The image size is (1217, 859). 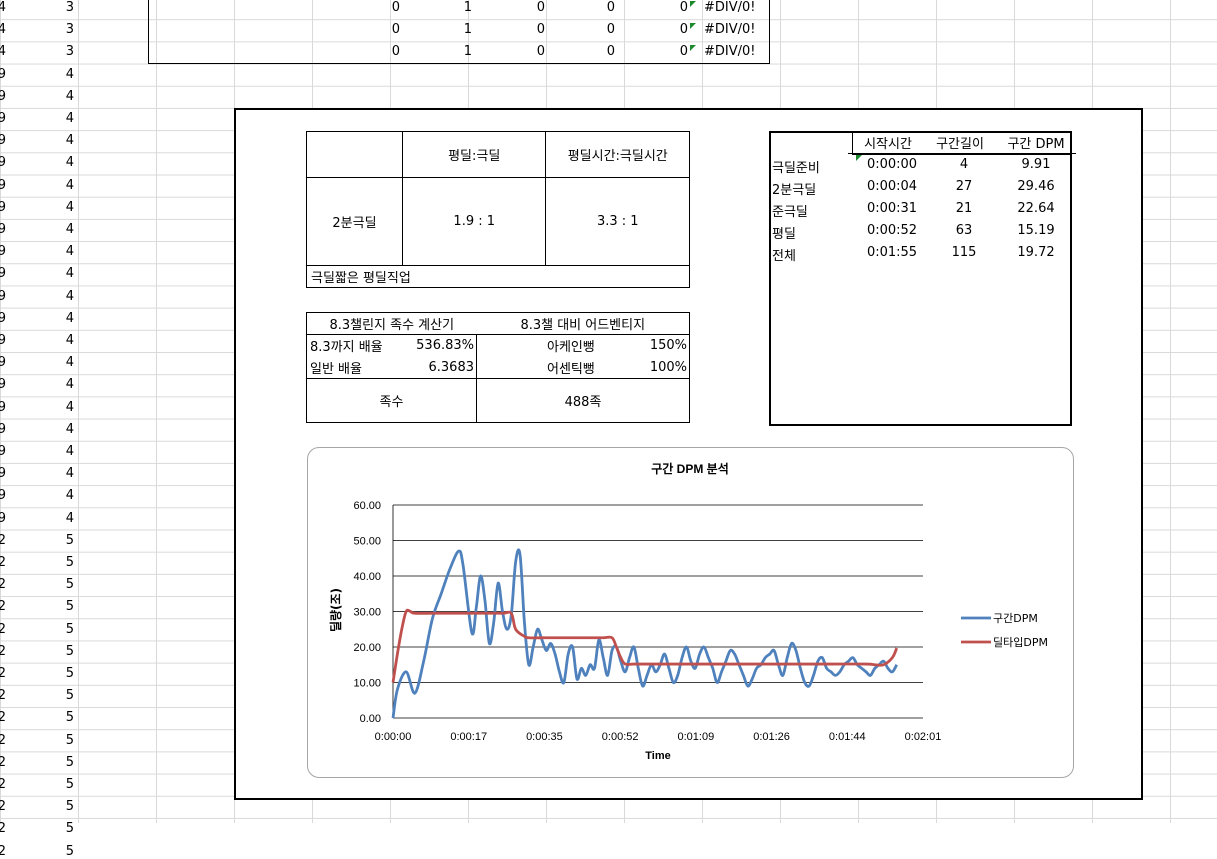 I want to click on multiplier-label: 8.3까지 배율, so click(x=354, y=345).